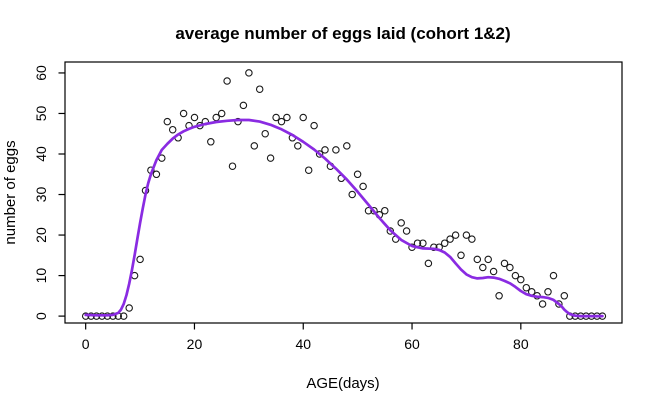  I want to click on x-tick-label: 80, so click(521, 344).